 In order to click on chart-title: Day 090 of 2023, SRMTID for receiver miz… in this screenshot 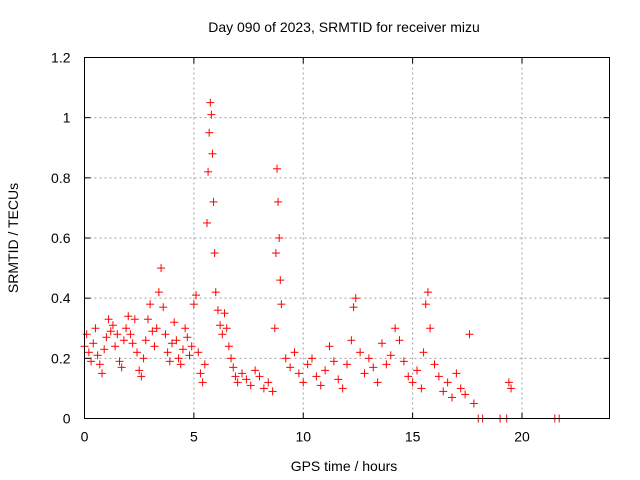, I will do `click(344, 27)`.